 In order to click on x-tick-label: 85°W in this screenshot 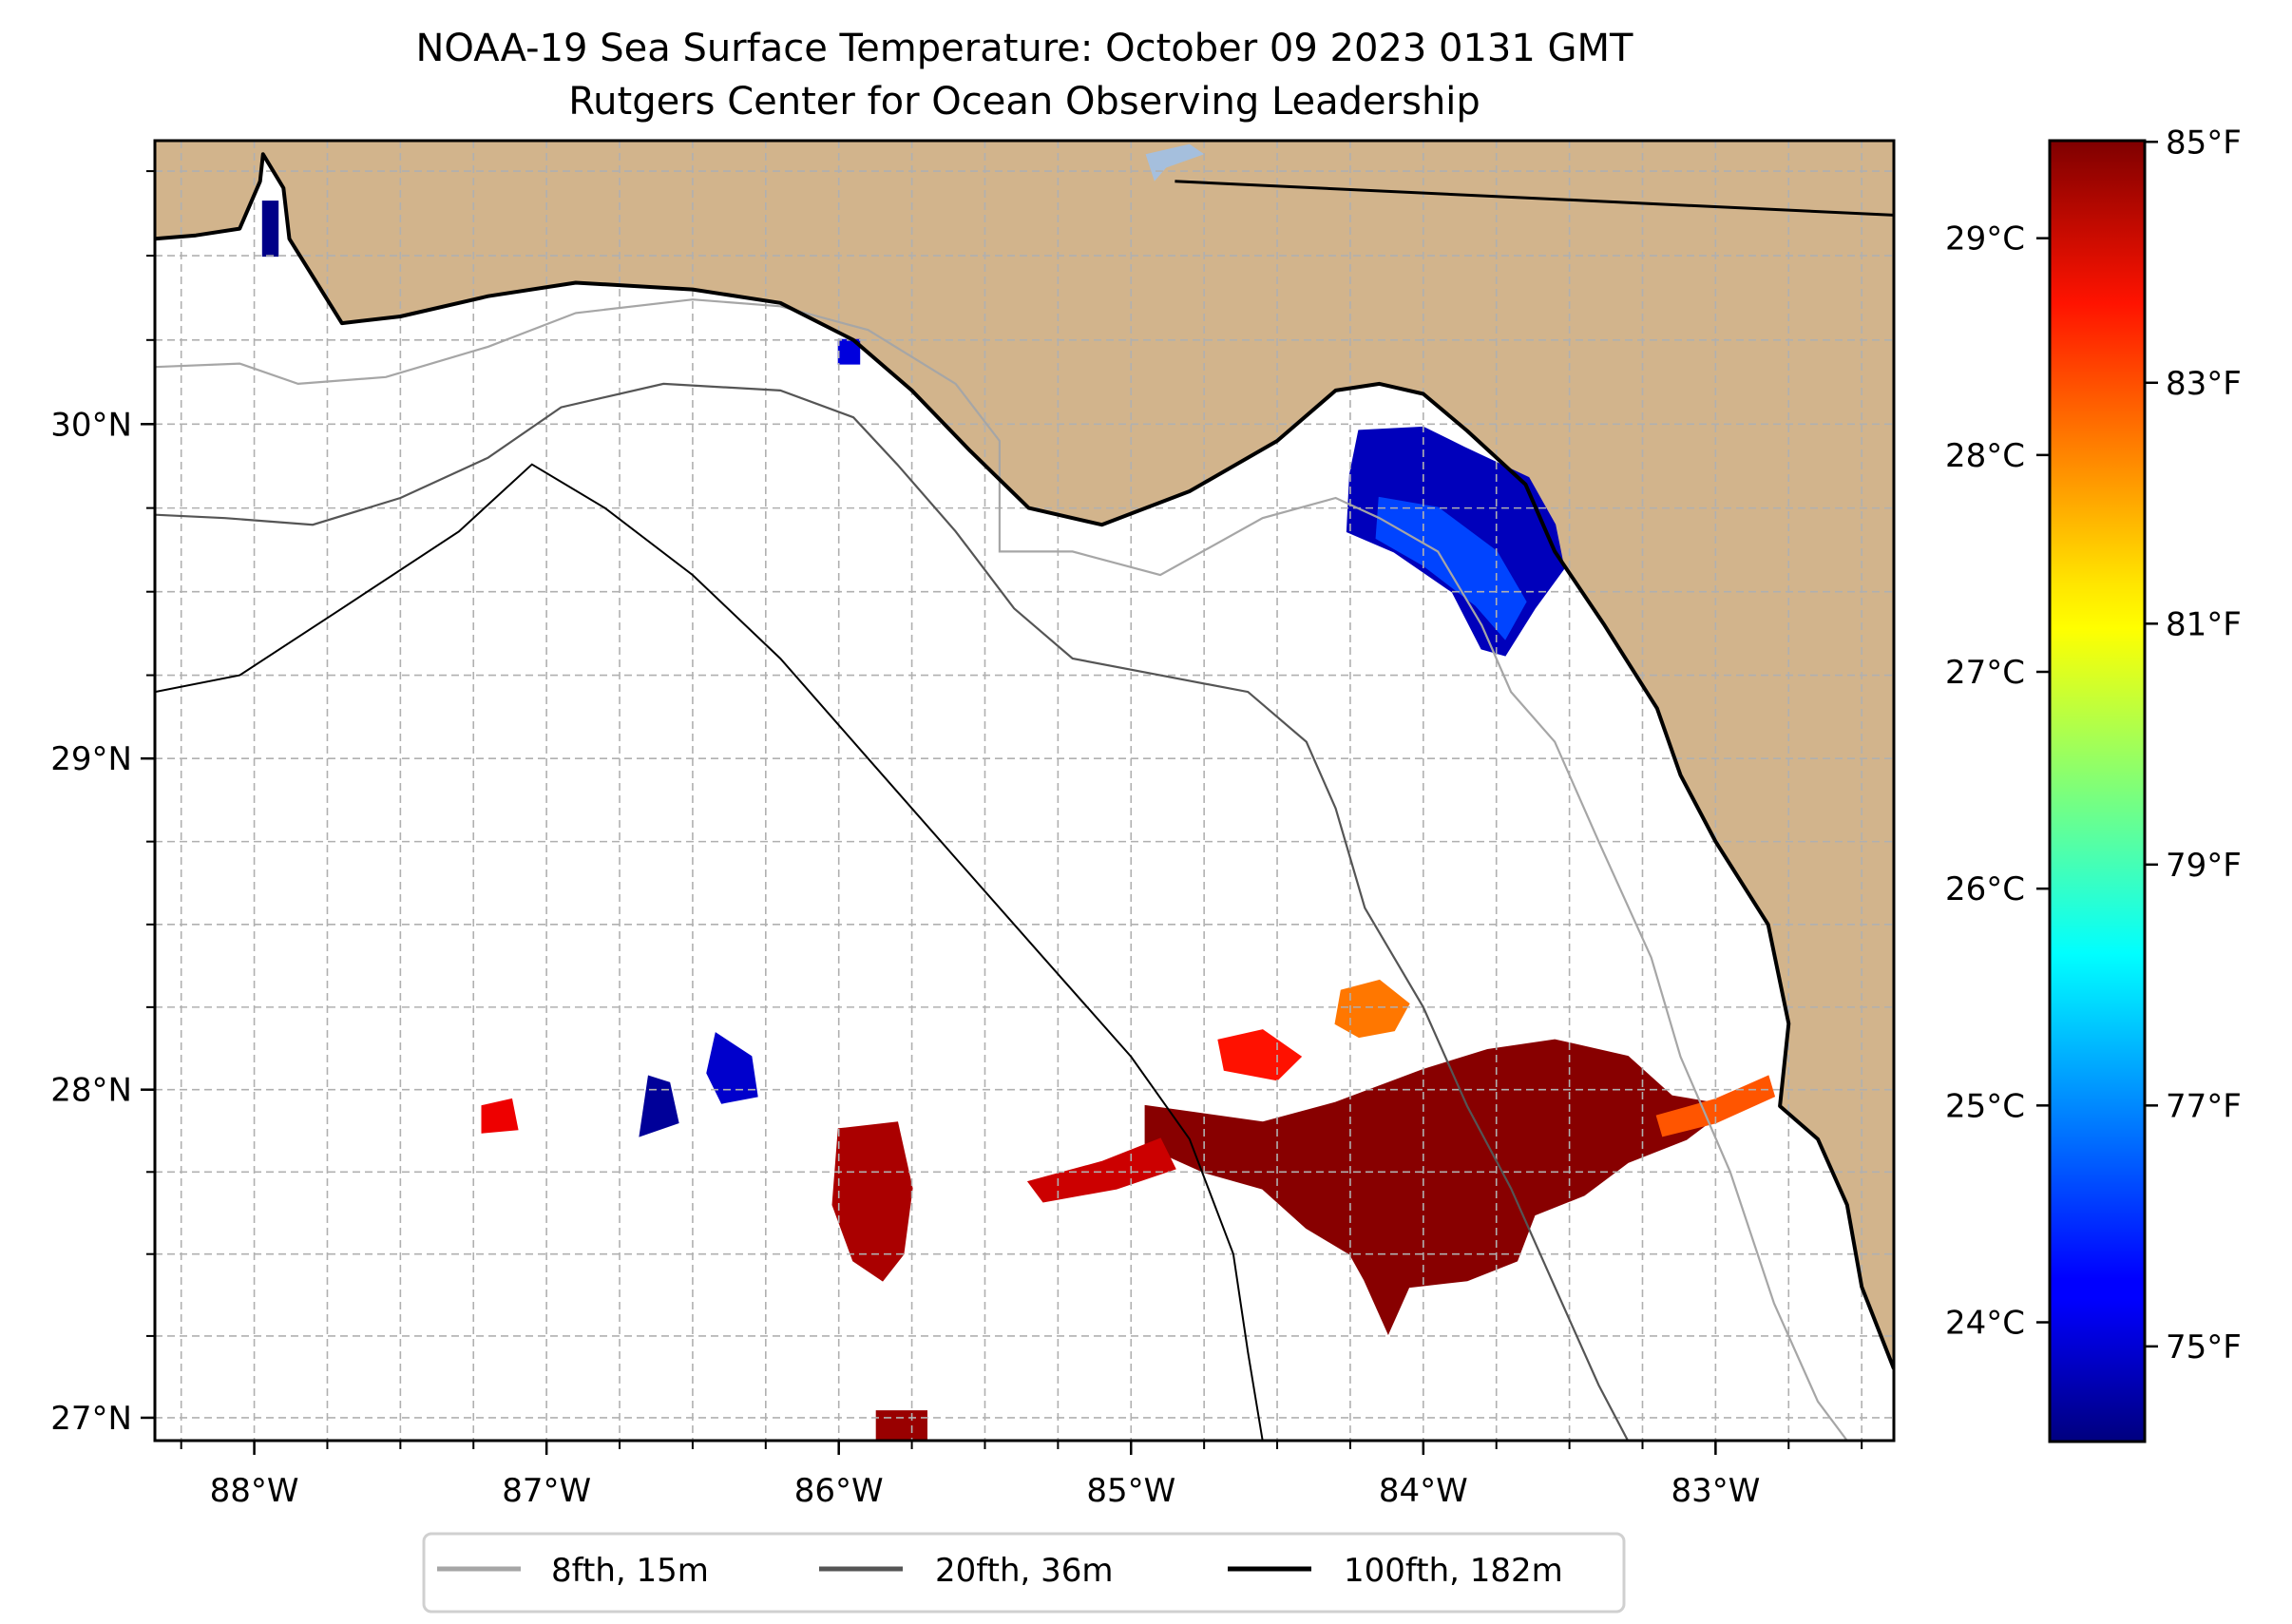, I will do `click(1130, 1491)`.